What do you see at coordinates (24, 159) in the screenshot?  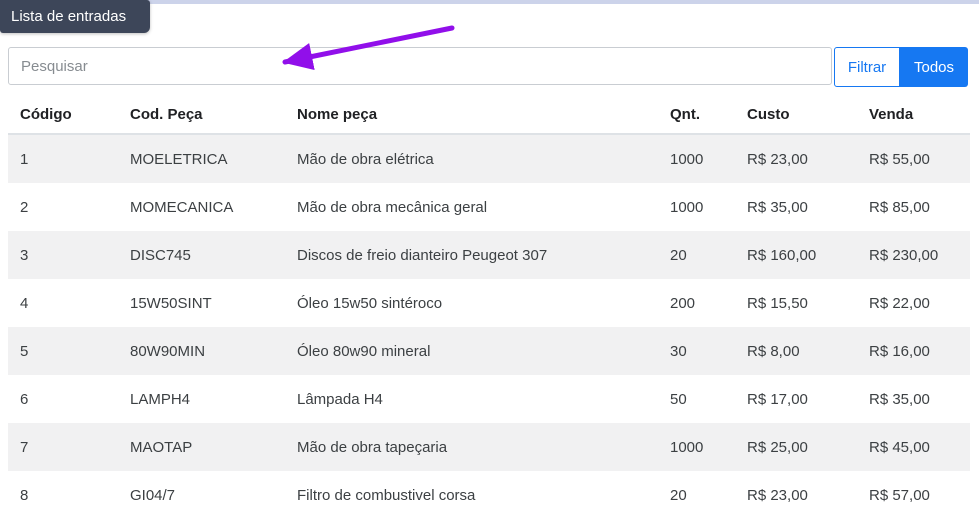 I see `table-cell: 1` at bounding box center [24, 159].